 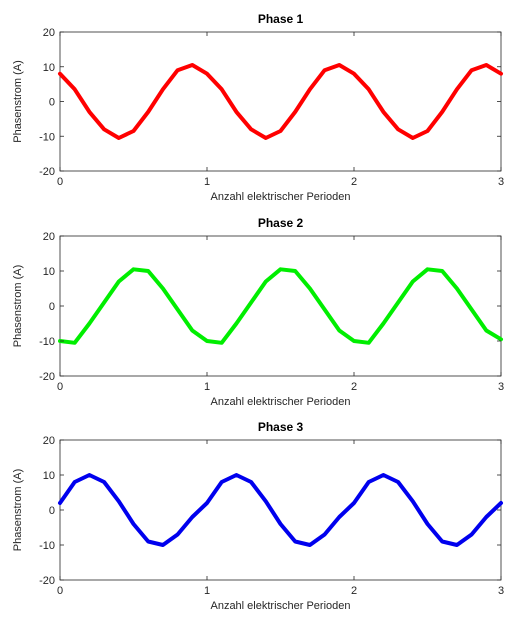 What do you see at coordinates (281, 223) in the screenshot?
I see `chart-title: Phase 2` at bounding box center [281, 223].